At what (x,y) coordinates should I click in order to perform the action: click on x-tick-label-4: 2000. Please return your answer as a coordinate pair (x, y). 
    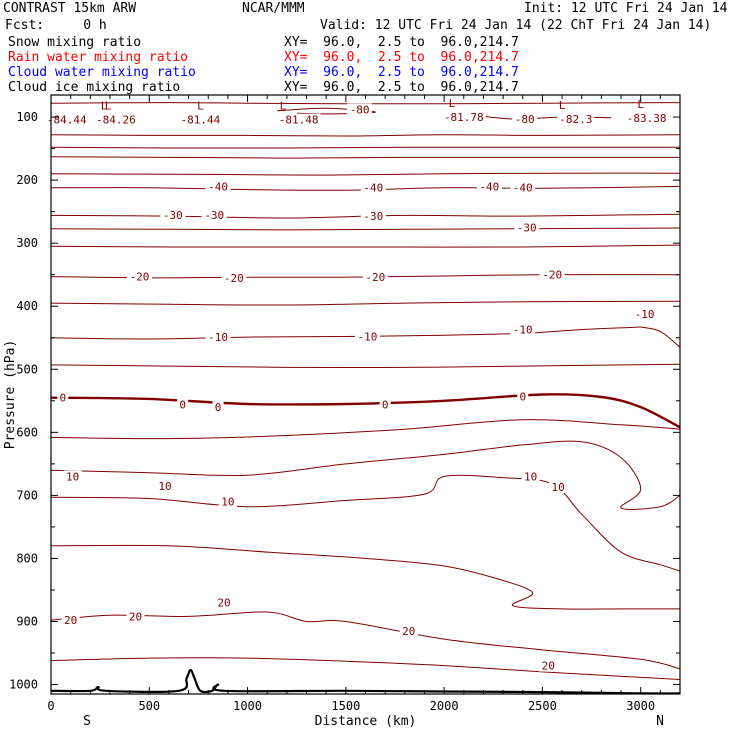
    Looking at the image, I should click on (444, 706).